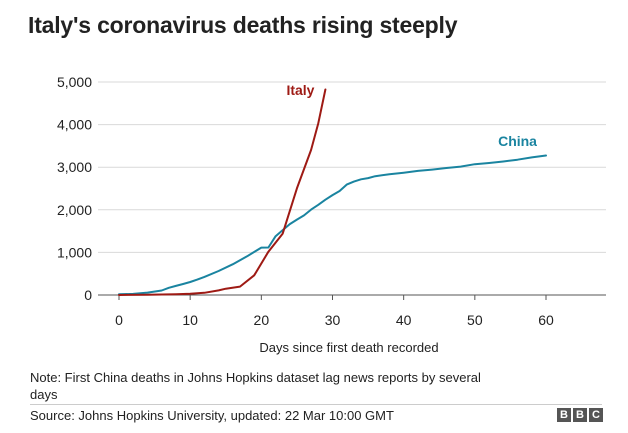  What do you see at coordinates (262, 320) in the screenshot?
I see `x-tick-label: 20` at bounding box center [262, 320].